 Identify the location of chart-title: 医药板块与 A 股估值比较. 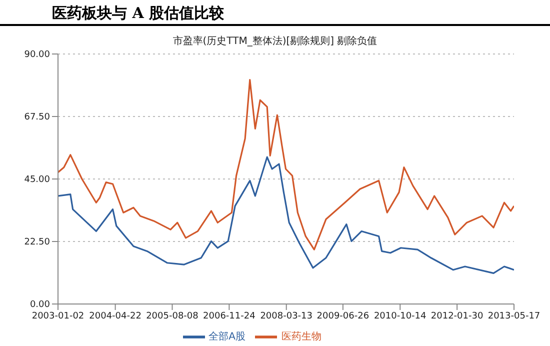
(275, 13).